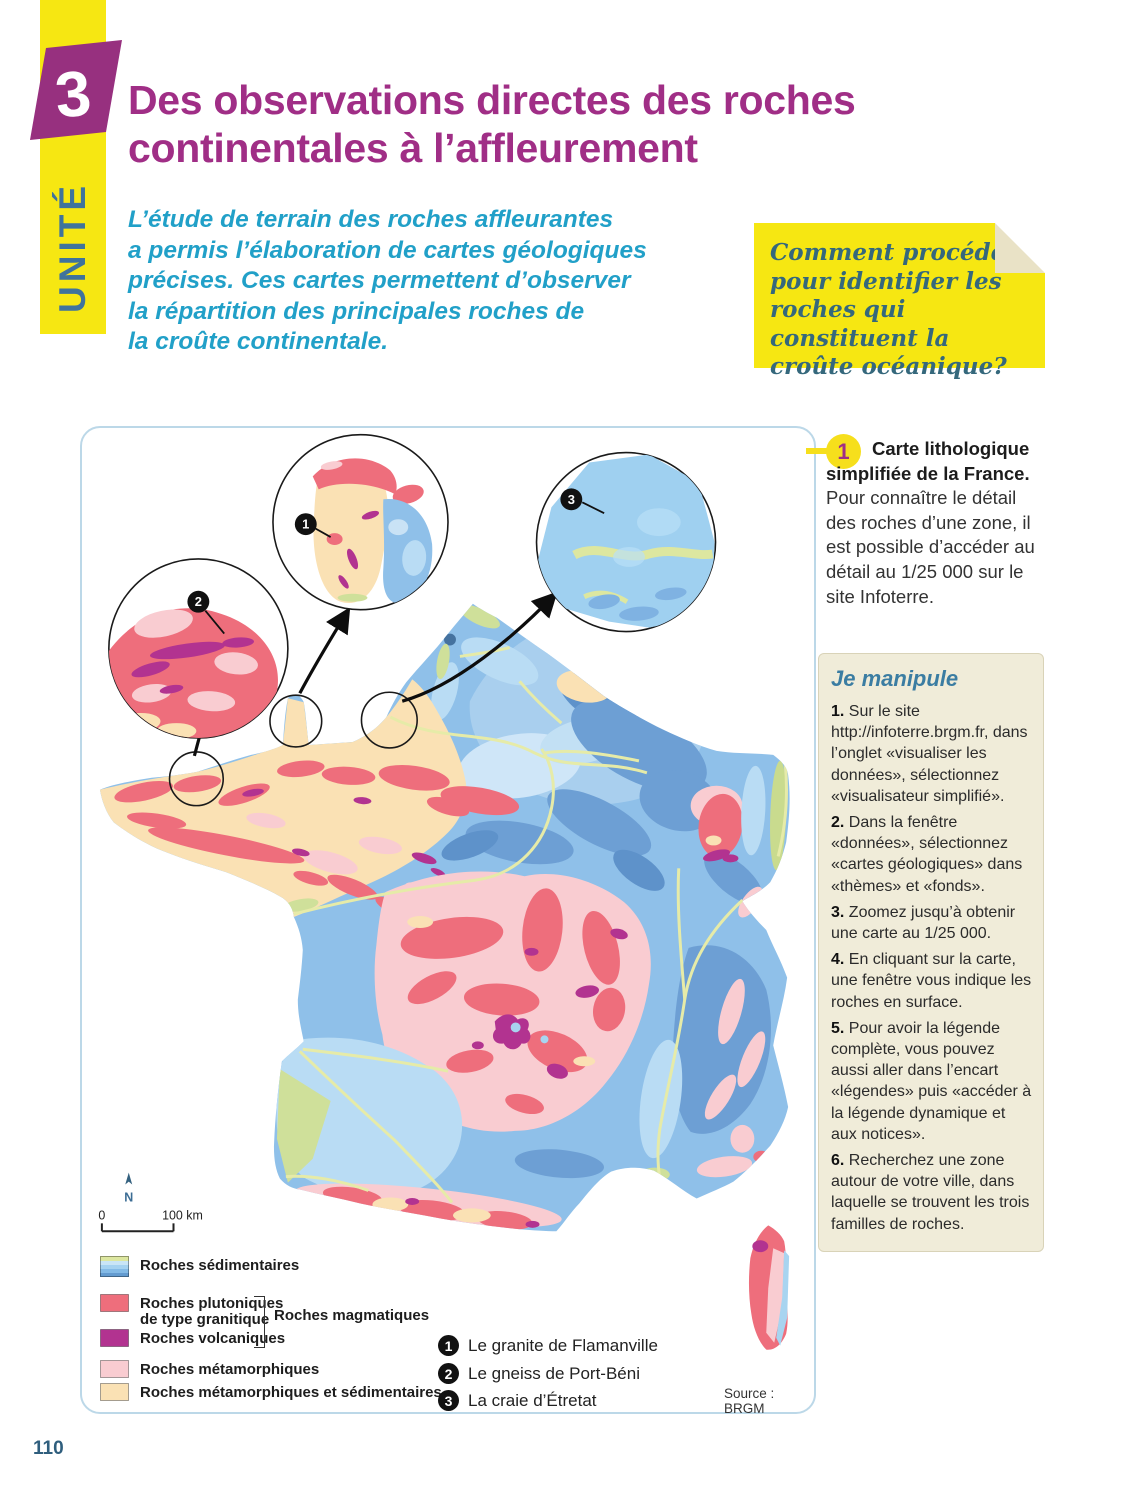 This screenshot has height=1500, width=1125. Describe the element at coordinates (838, 1161) in the screenshot. I see `step-number: 6.` at that location.